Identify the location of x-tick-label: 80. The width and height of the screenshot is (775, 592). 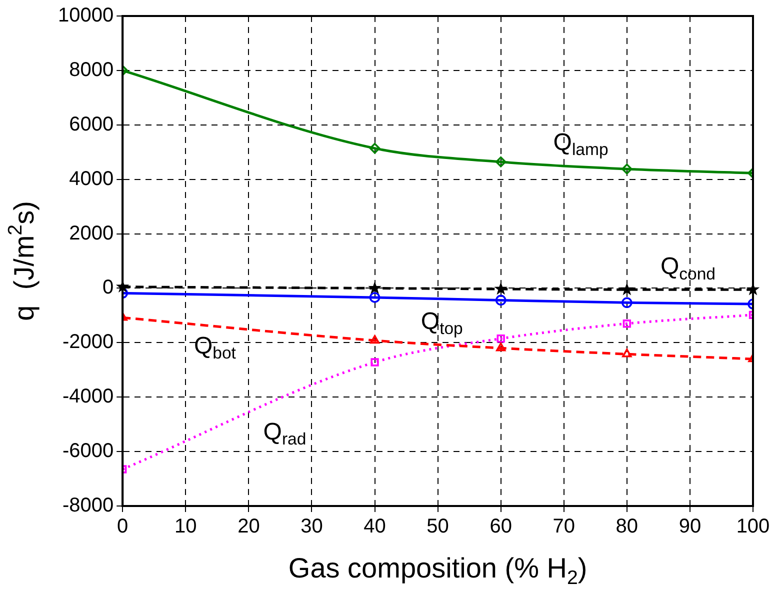
(627, 527).